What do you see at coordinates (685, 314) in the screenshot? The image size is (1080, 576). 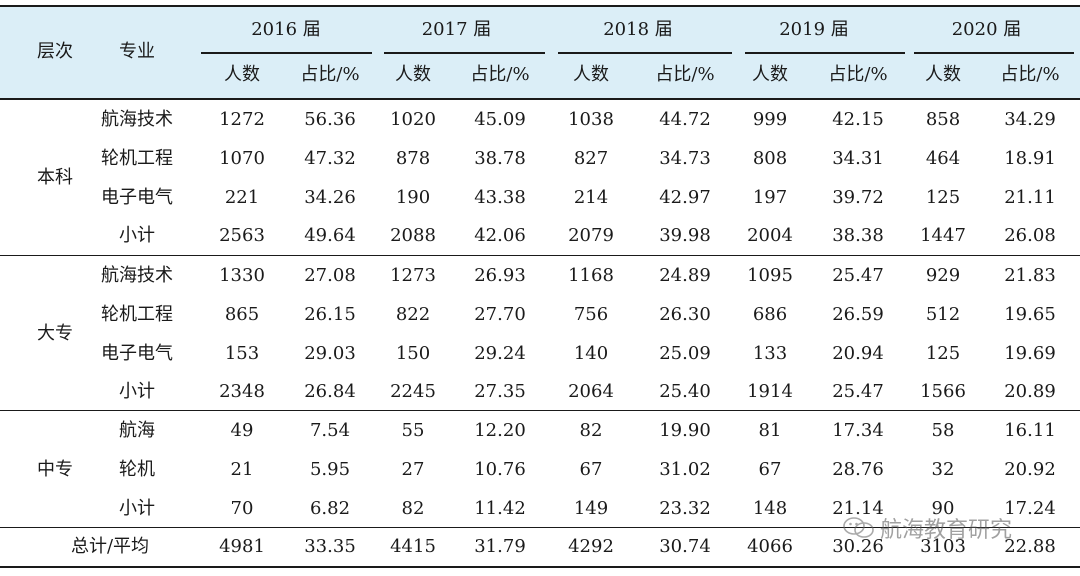 I see `table-cell: 26.30` at bounding box center [685, 314].